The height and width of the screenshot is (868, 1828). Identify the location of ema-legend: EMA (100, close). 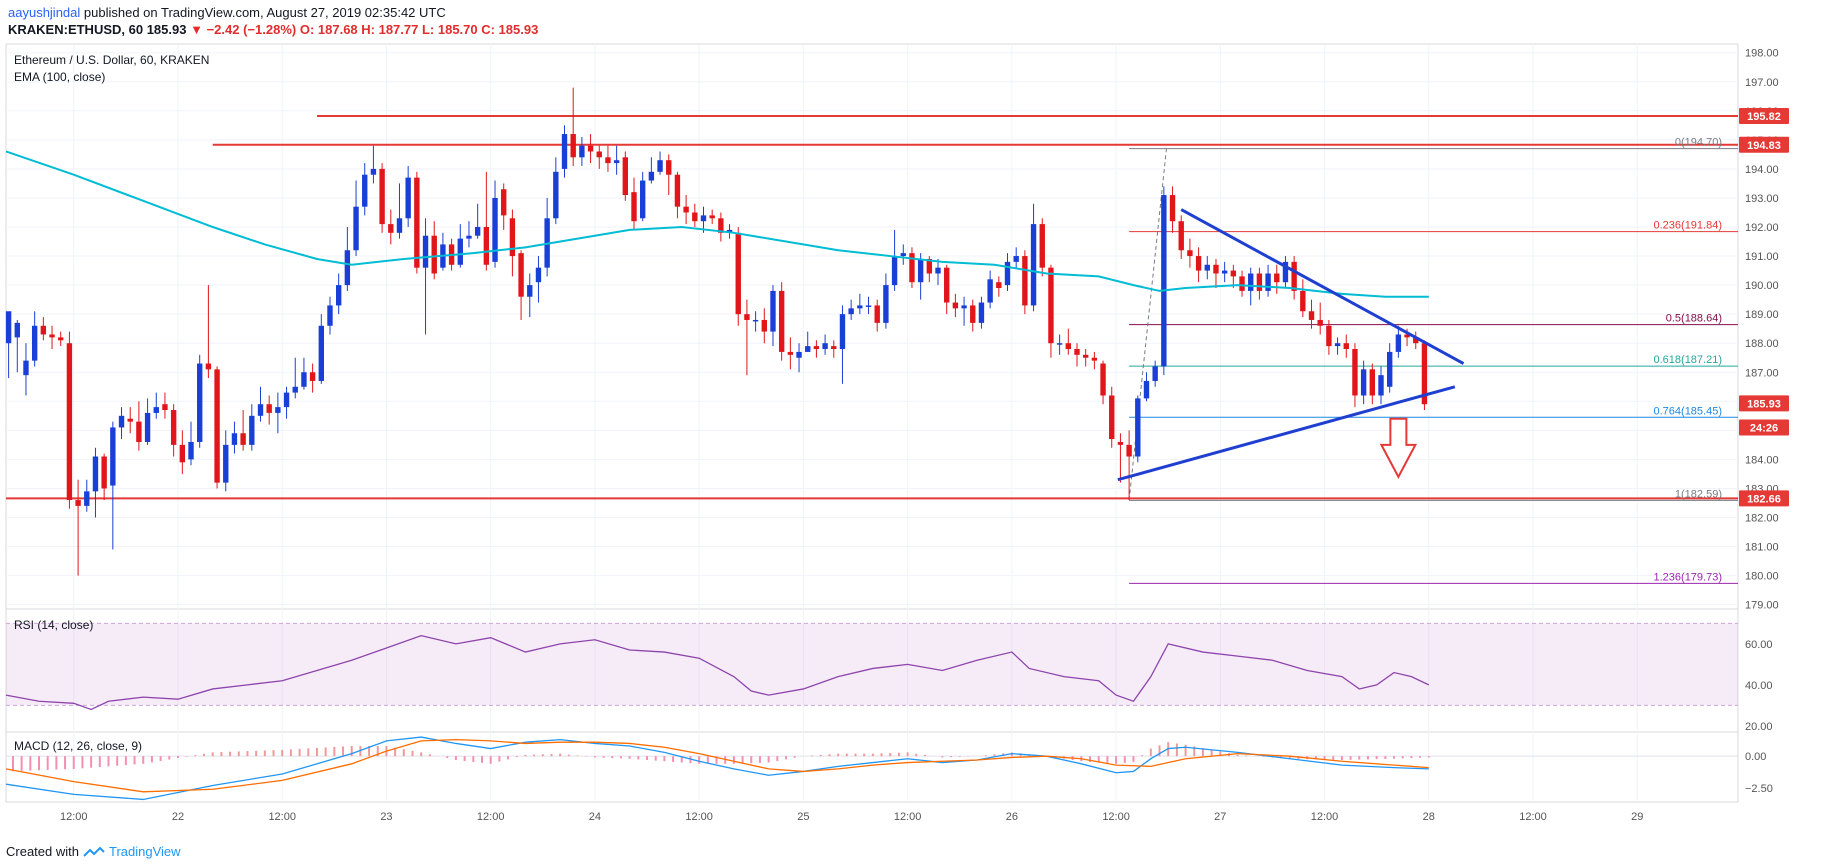
(59, 77).